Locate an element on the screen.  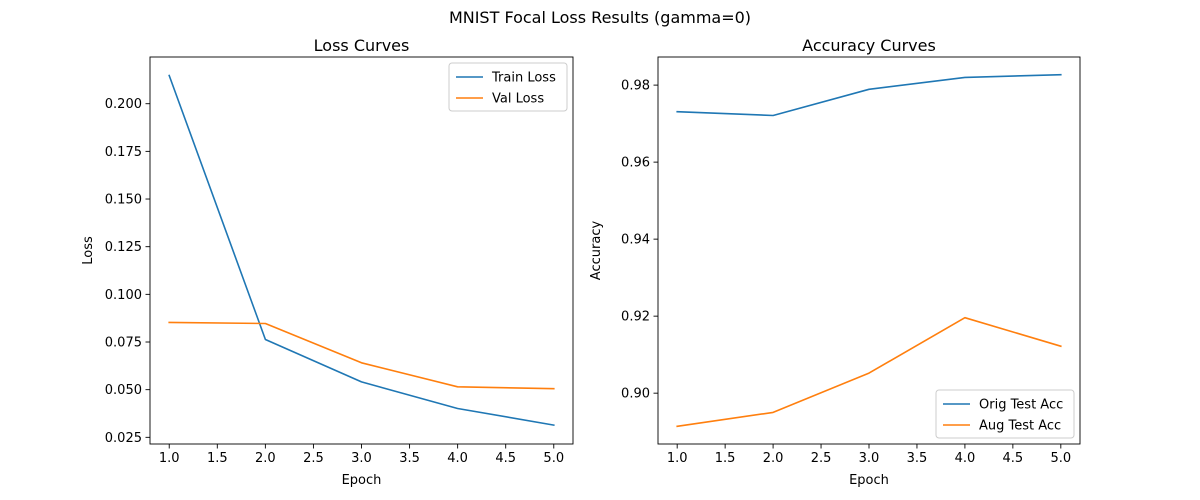
series-line-aug-test-acc is located at coordinates (869, 372).